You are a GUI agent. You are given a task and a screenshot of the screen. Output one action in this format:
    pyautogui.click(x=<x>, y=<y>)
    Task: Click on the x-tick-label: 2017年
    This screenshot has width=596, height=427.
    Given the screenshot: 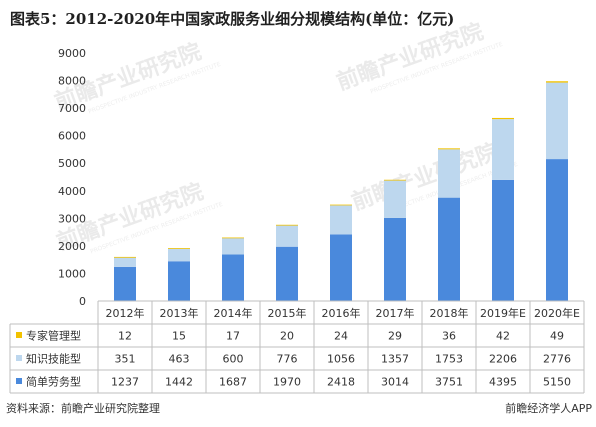 What is the action you would take?
    pyautogui.click(x=395, y=313)
    